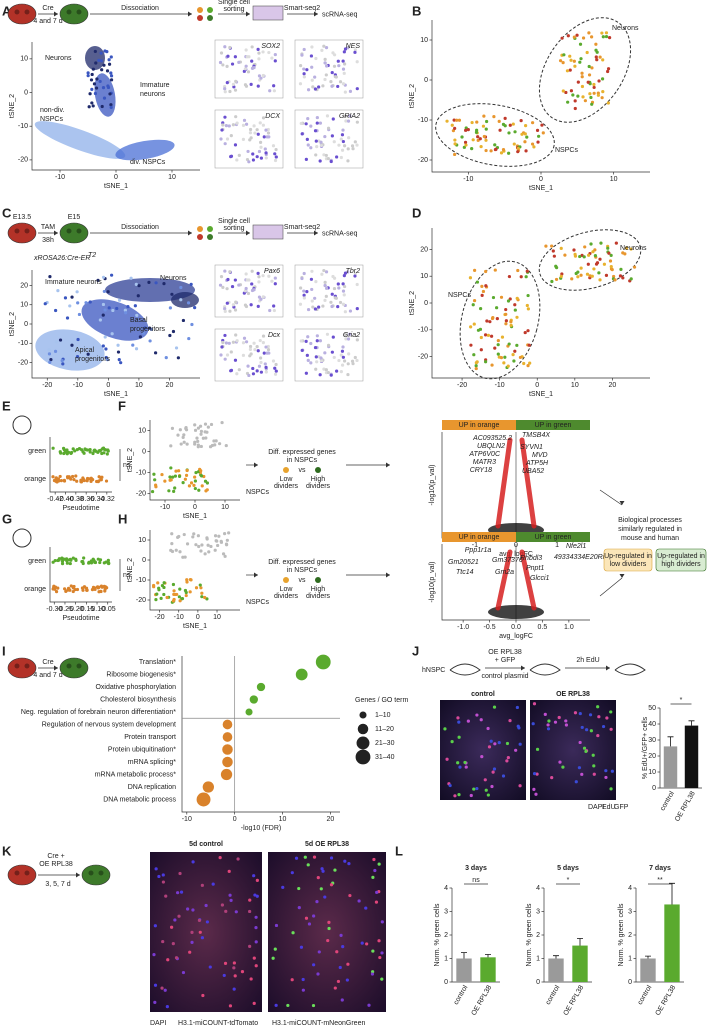  What do you see at coordinates (650, 538) in the screenshot?
I see `label: mouse and human` at bounding box center [650, 538].